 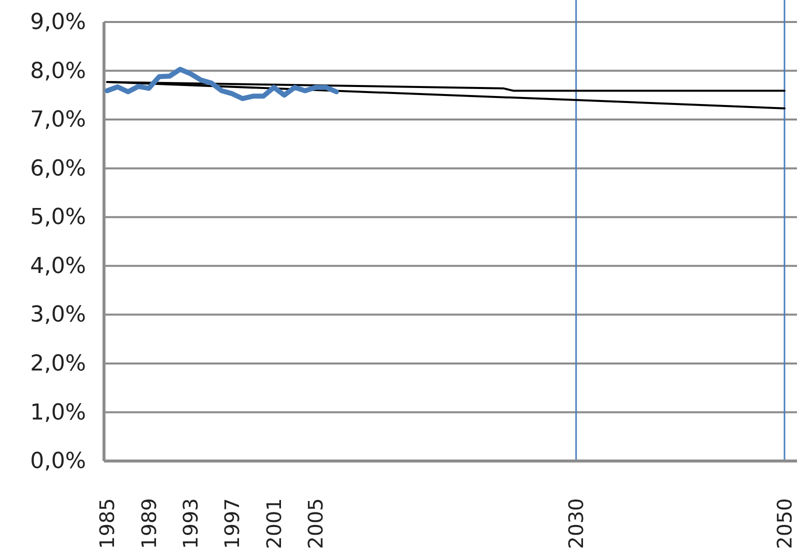 I want to click on x-tick-label: 2050, so click(x=784, y=523).